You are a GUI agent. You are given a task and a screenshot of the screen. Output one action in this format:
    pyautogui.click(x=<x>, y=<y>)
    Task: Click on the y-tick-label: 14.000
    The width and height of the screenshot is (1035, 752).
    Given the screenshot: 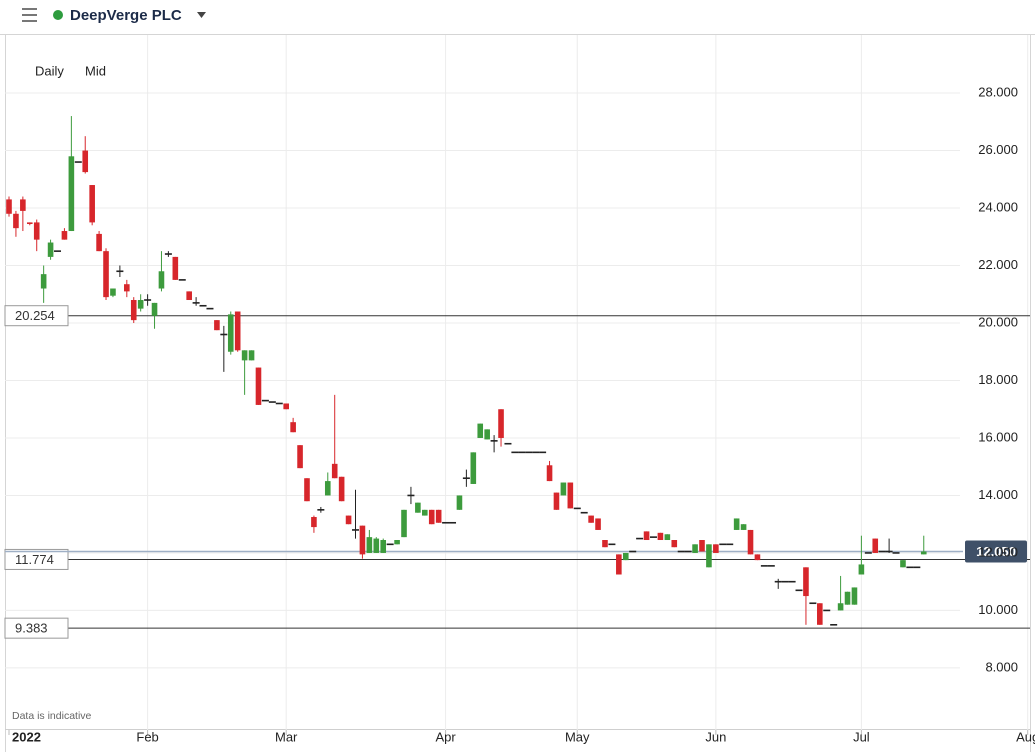 What is the action you would take?
    pyautogui.click(x=998, y=494)
    